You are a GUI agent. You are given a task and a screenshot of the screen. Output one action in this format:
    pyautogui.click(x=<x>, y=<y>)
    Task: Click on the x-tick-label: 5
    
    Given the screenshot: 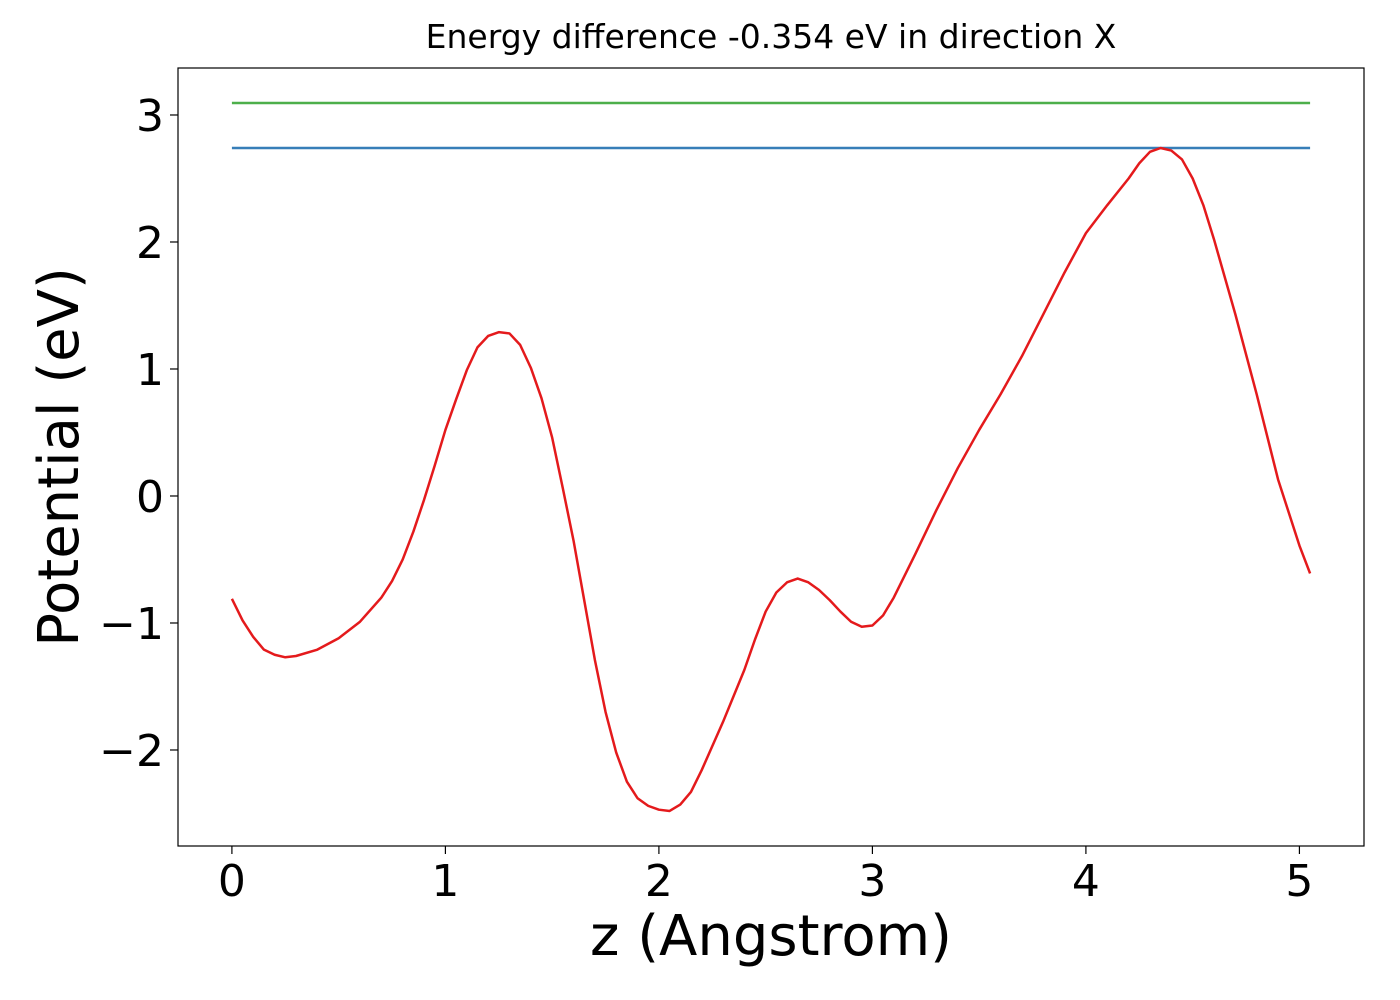 What is the action you would take?
    pyautogui.click(x=1299, y=881)
    